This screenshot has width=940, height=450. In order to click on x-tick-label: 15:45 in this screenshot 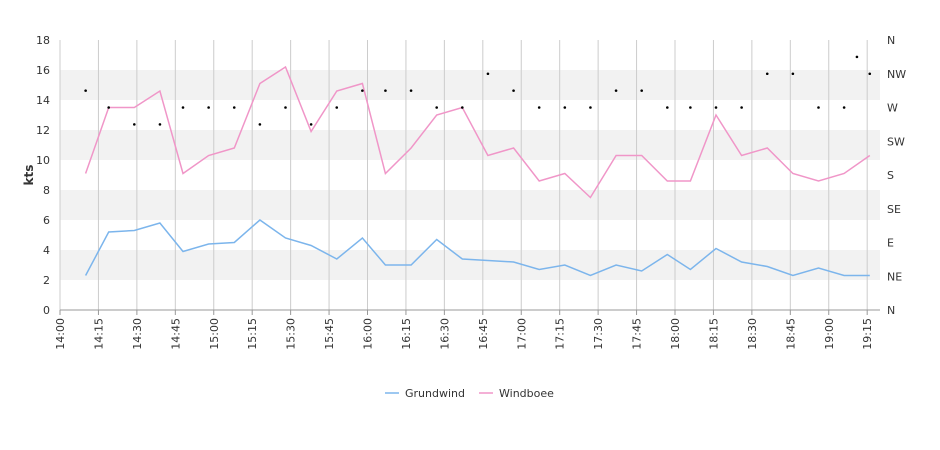, I will do `click(329, 334)`.